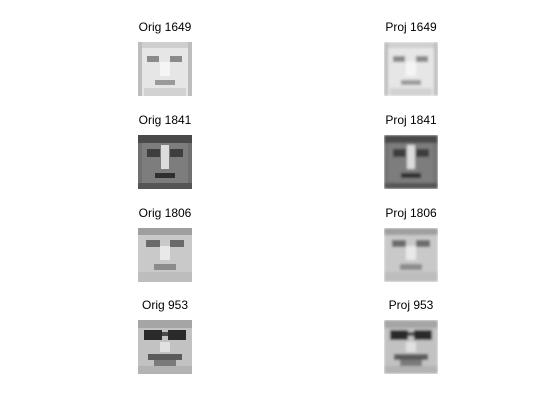 Image resolution: width=560 pixels, height=420 pixels. I want to click on panel-title: Proj 953, so click(411, 305).